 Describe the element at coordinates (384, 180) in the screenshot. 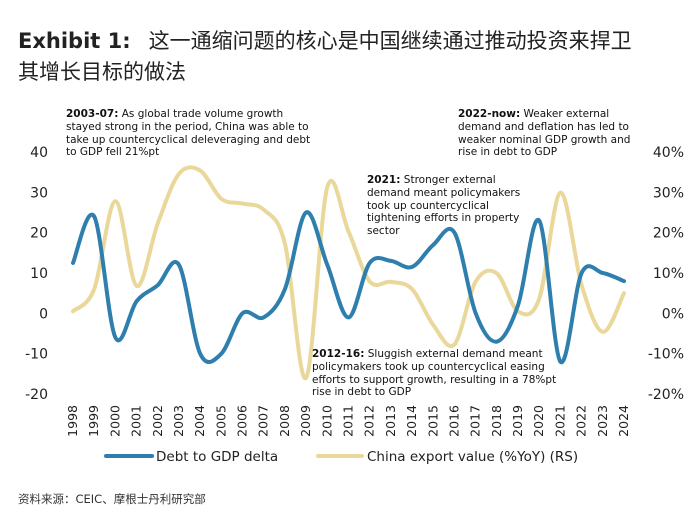

I see `annotation-label: 2021:` at that location.